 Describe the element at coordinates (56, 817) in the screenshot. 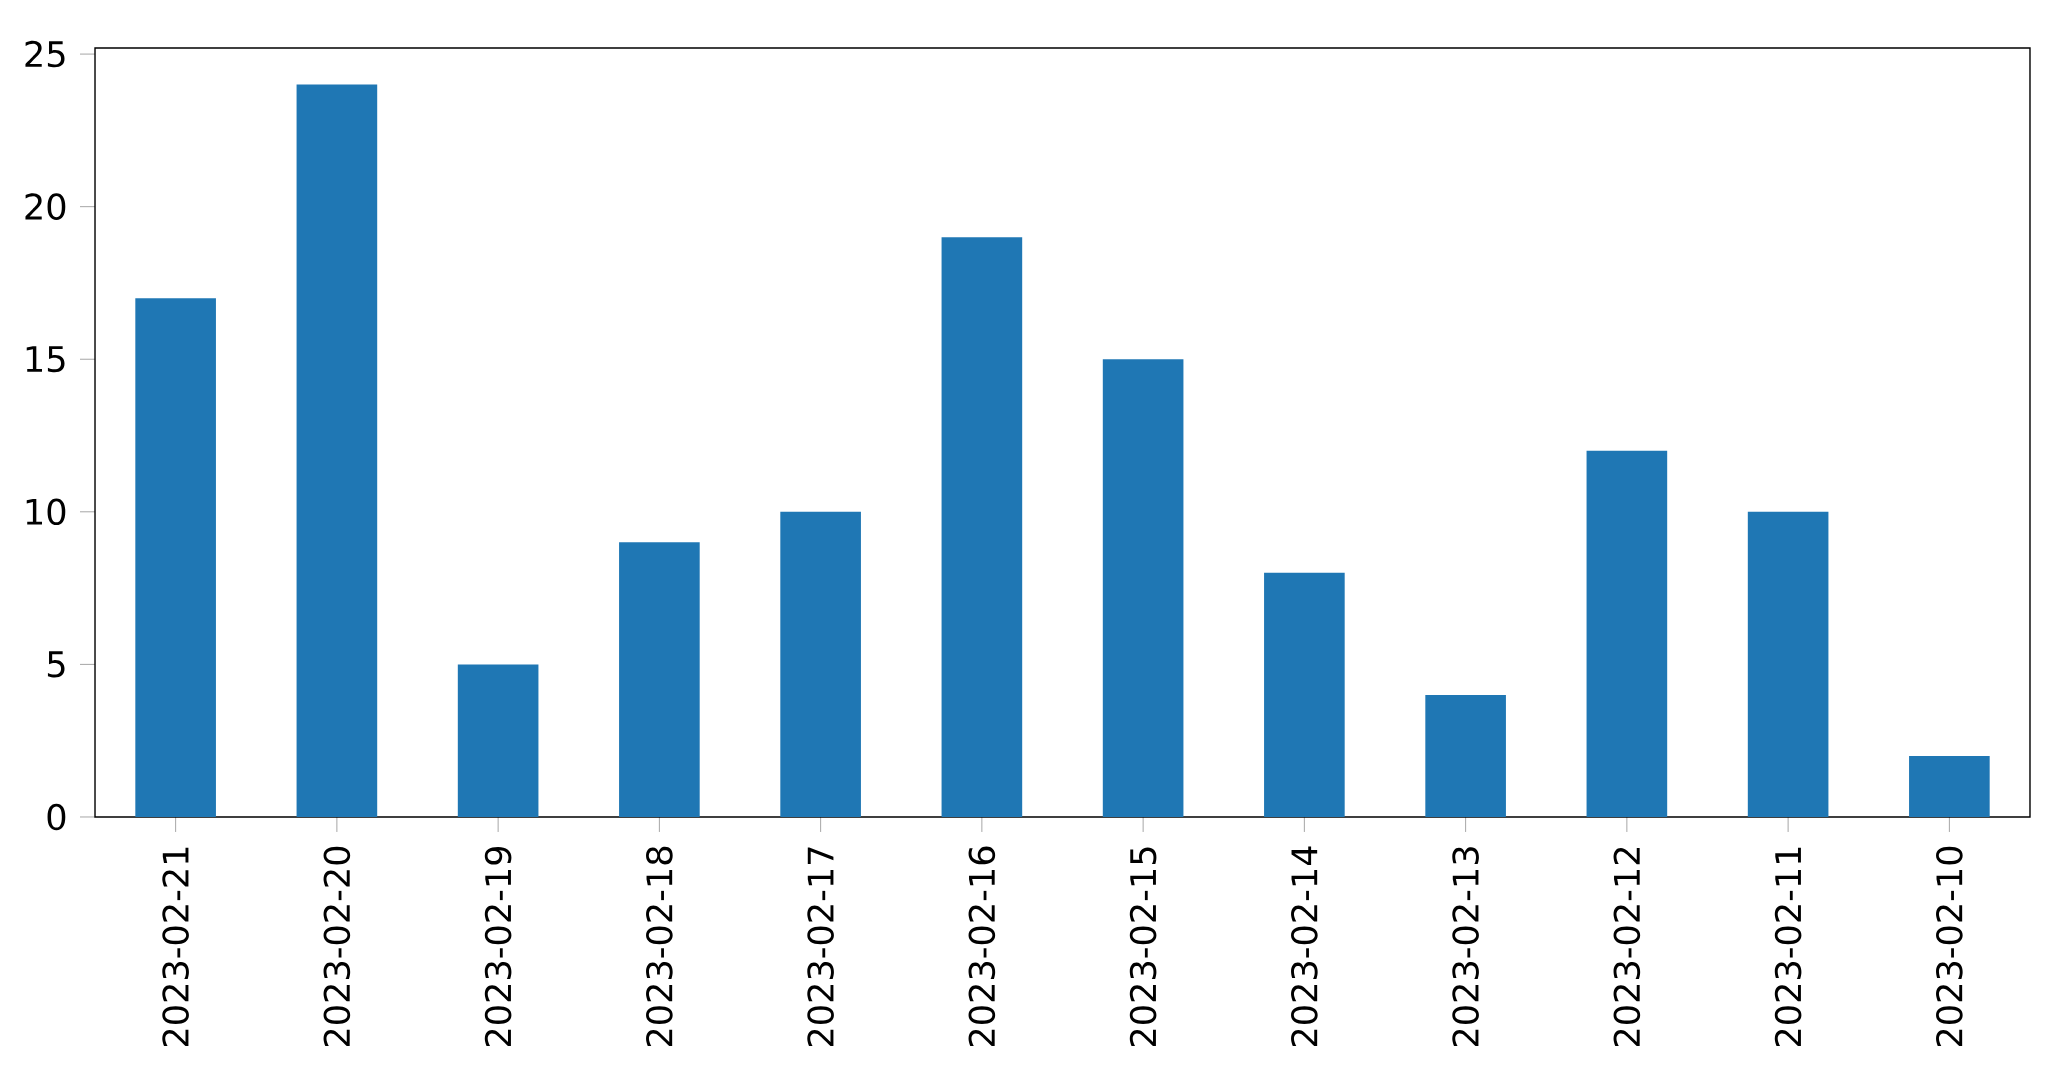

I see `y-tick-label: 0` at that location.